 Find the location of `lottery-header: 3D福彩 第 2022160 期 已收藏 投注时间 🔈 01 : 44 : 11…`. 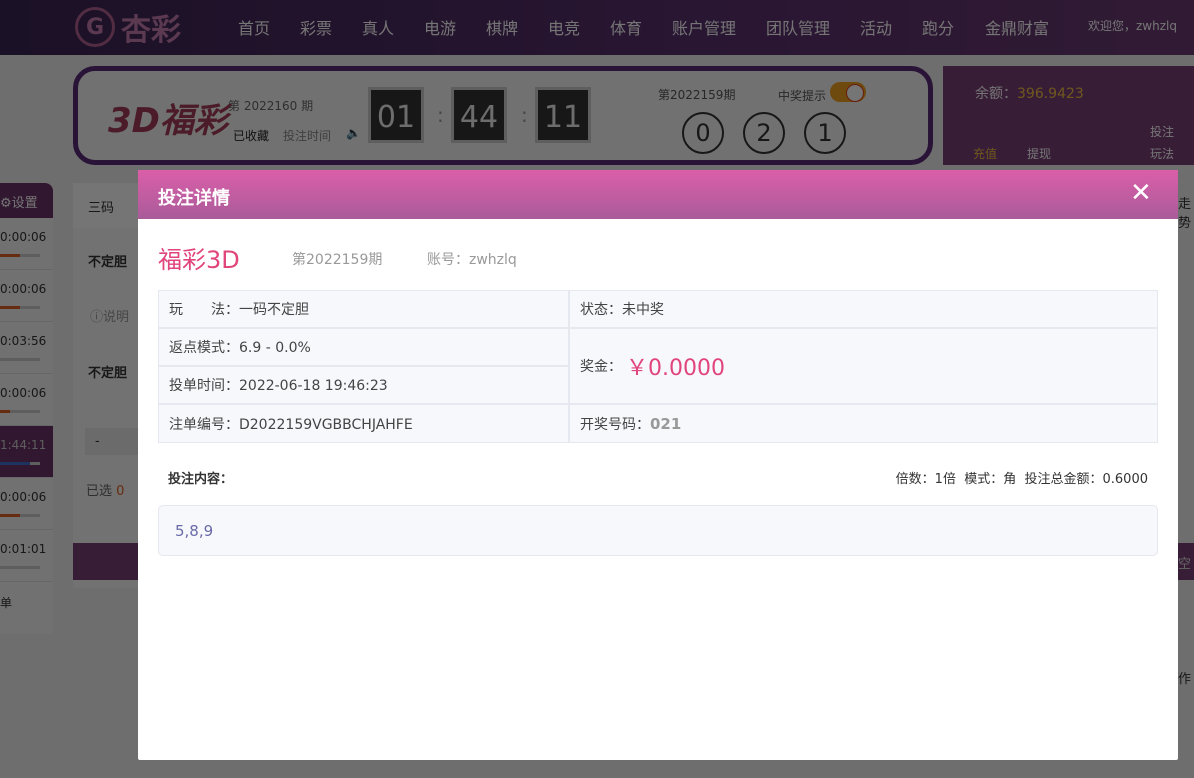

lottery-header: 3D福彩 第 2022160 期 已收藏 投注时间 🔈 01 : 44 : 11… is located at coordinates (503, 115).